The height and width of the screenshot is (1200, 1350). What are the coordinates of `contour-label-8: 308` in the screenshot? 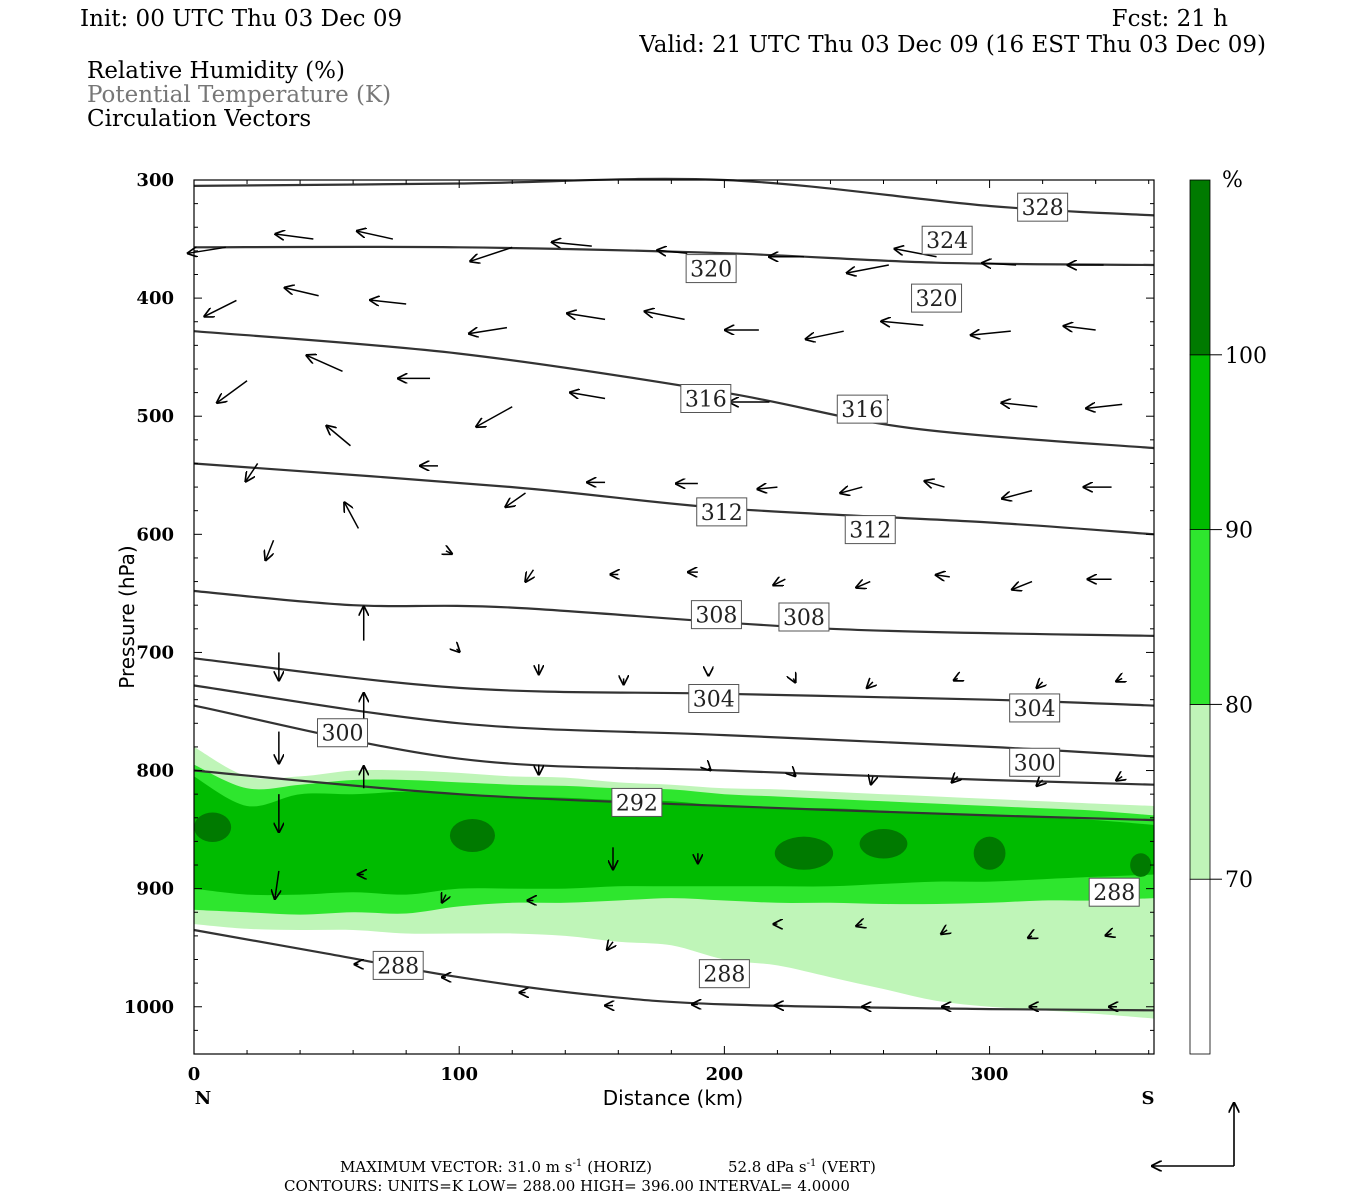 It's located at (716, 616).